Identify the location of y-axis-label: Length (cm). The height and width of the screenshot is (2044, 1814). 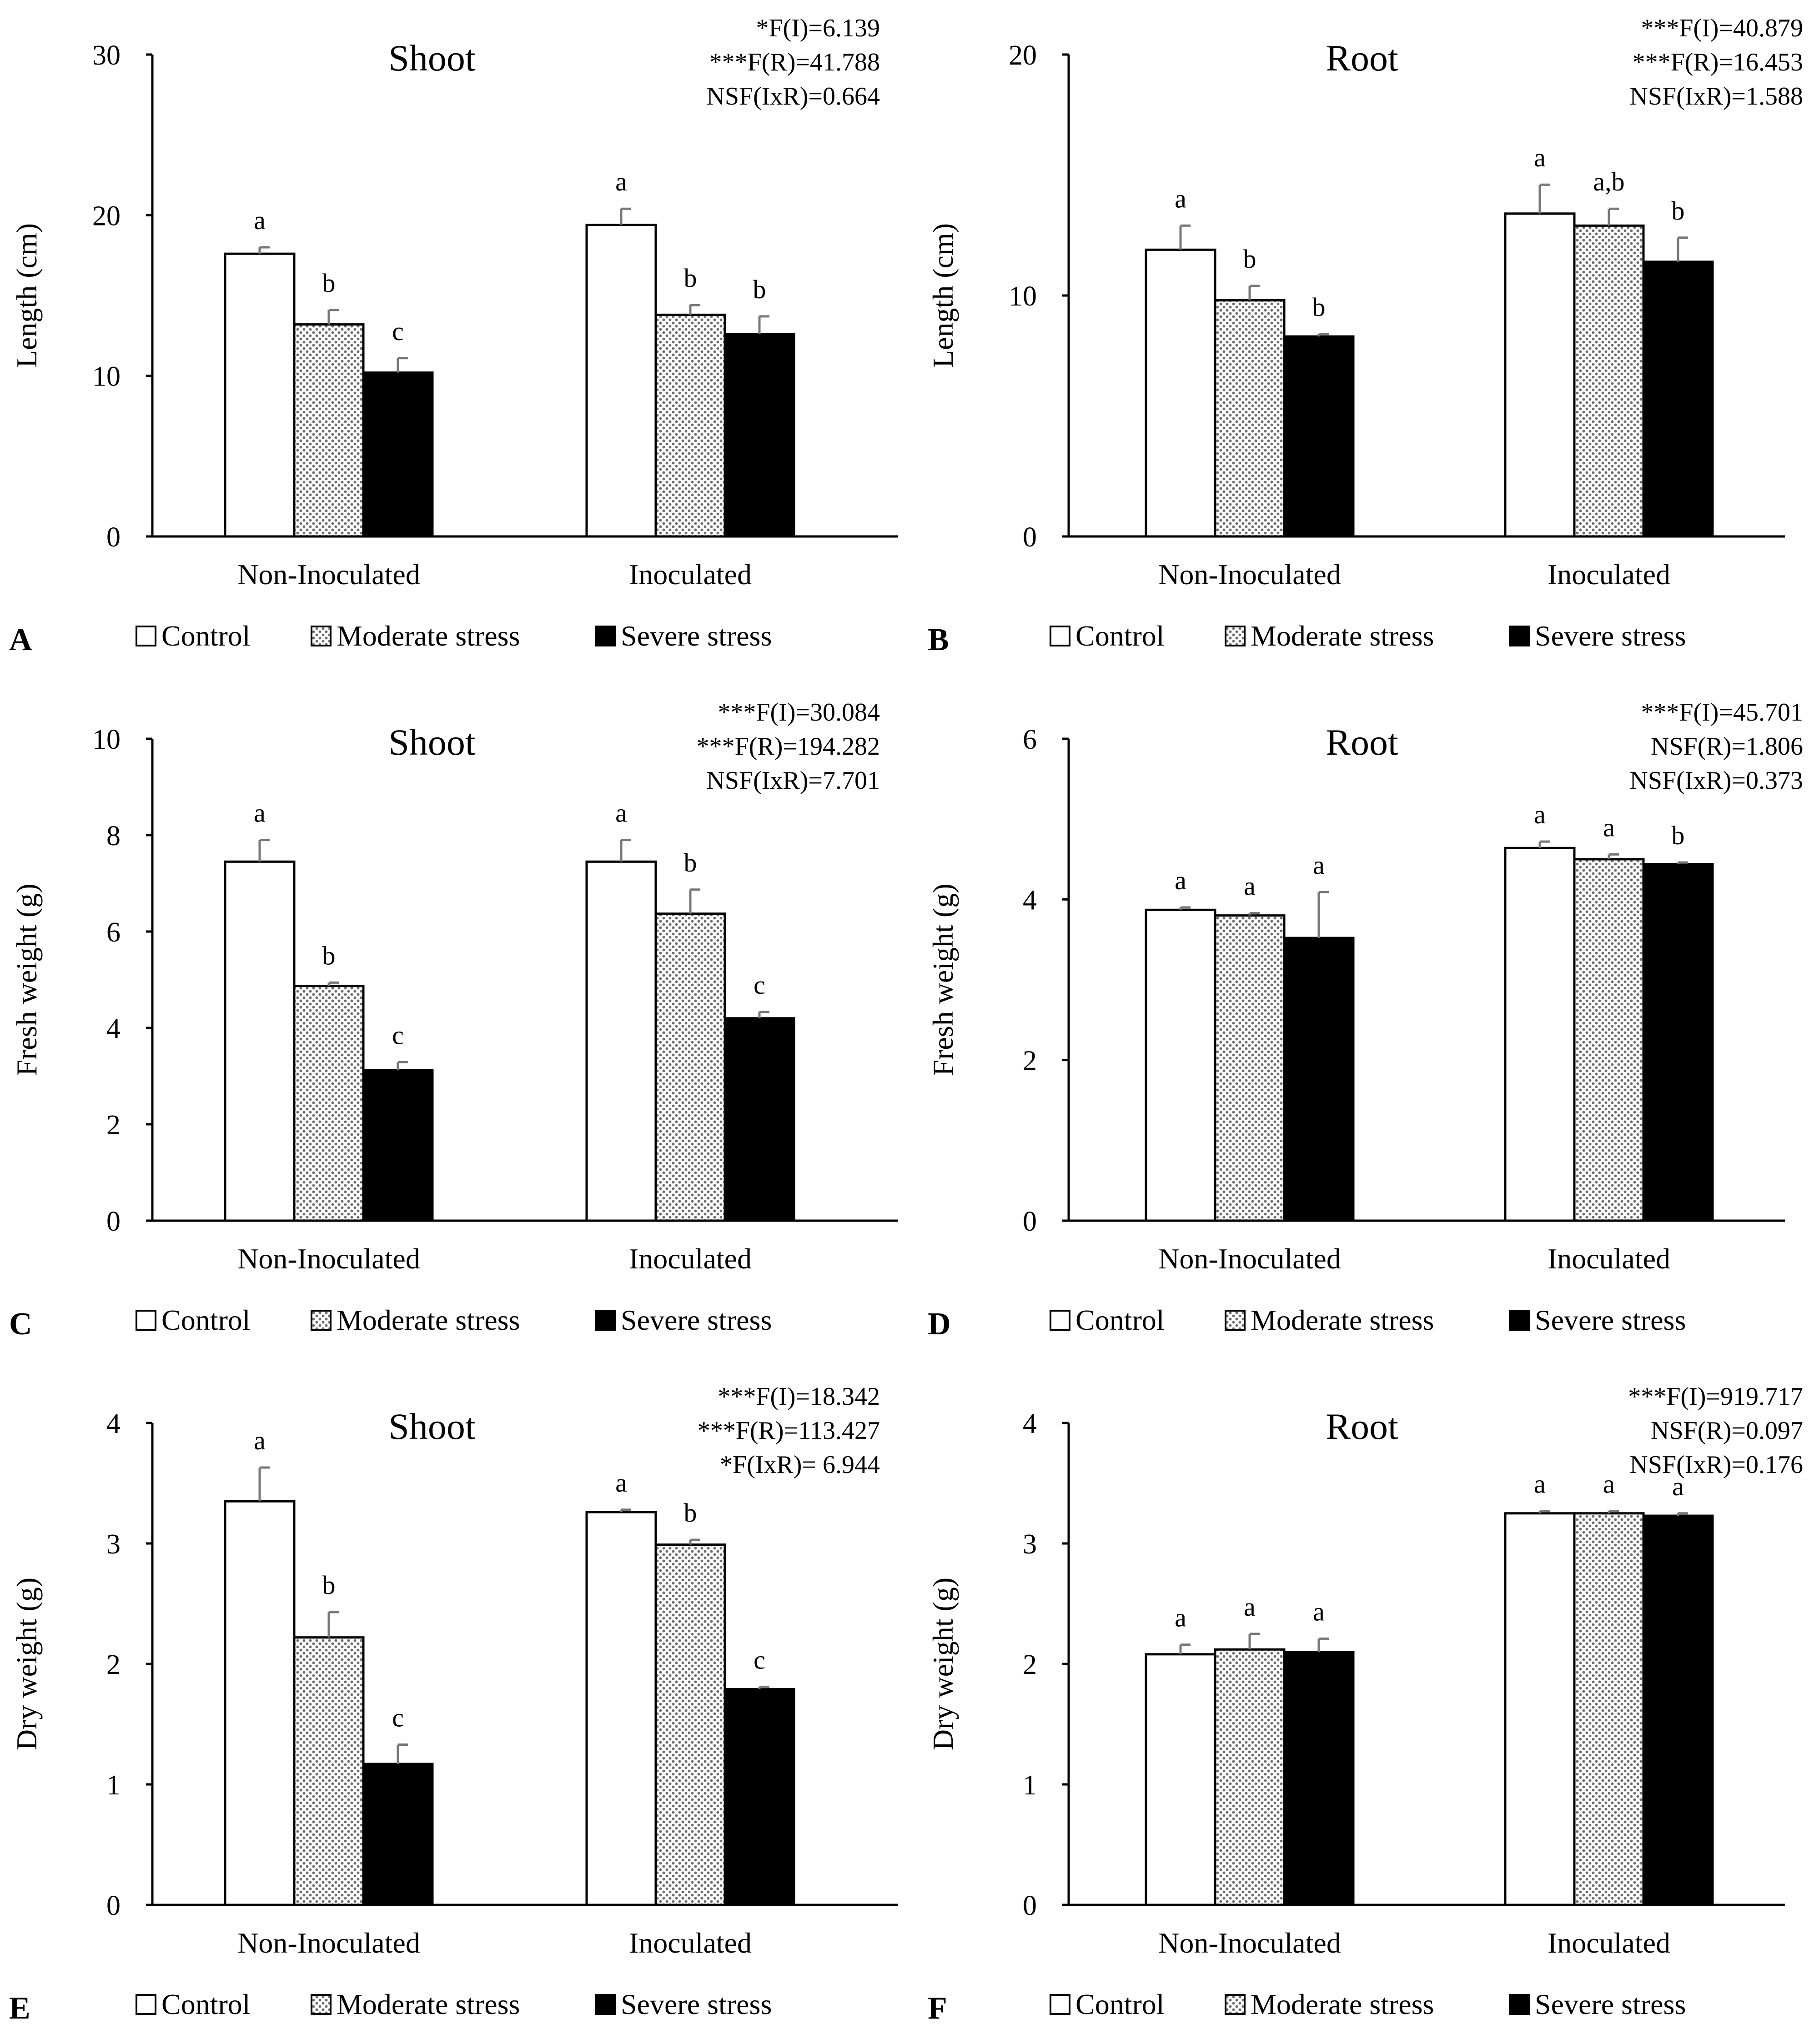
(943, 295).